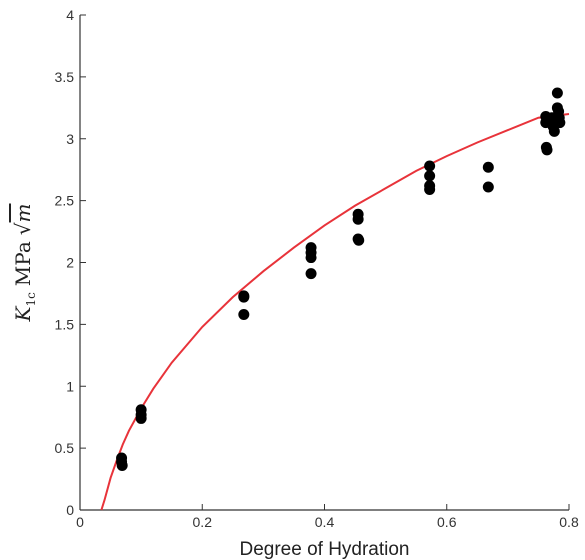  I want to click on y-tick-label: 2, so click(70, 263).